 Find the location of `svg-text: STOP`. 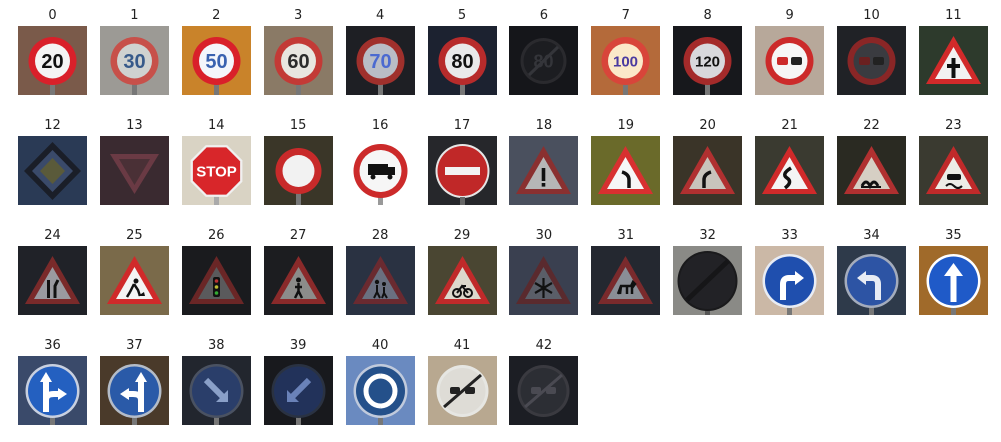

svg-text: STOP is located at coordinates (216, 171).